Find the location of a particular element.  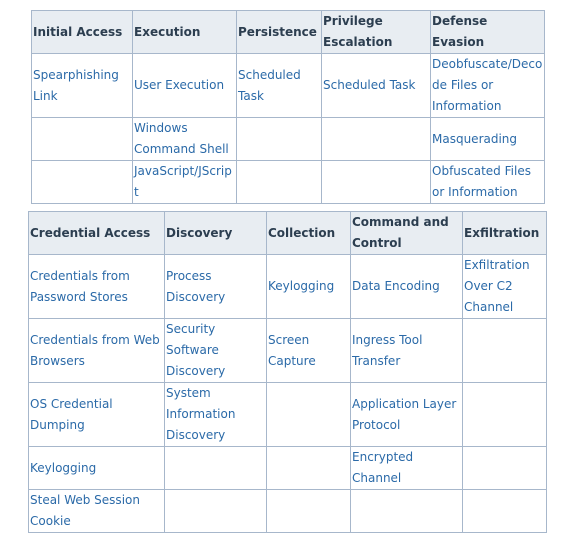

technique-link: Spearphishing Link is located at coordinates (76, 85).